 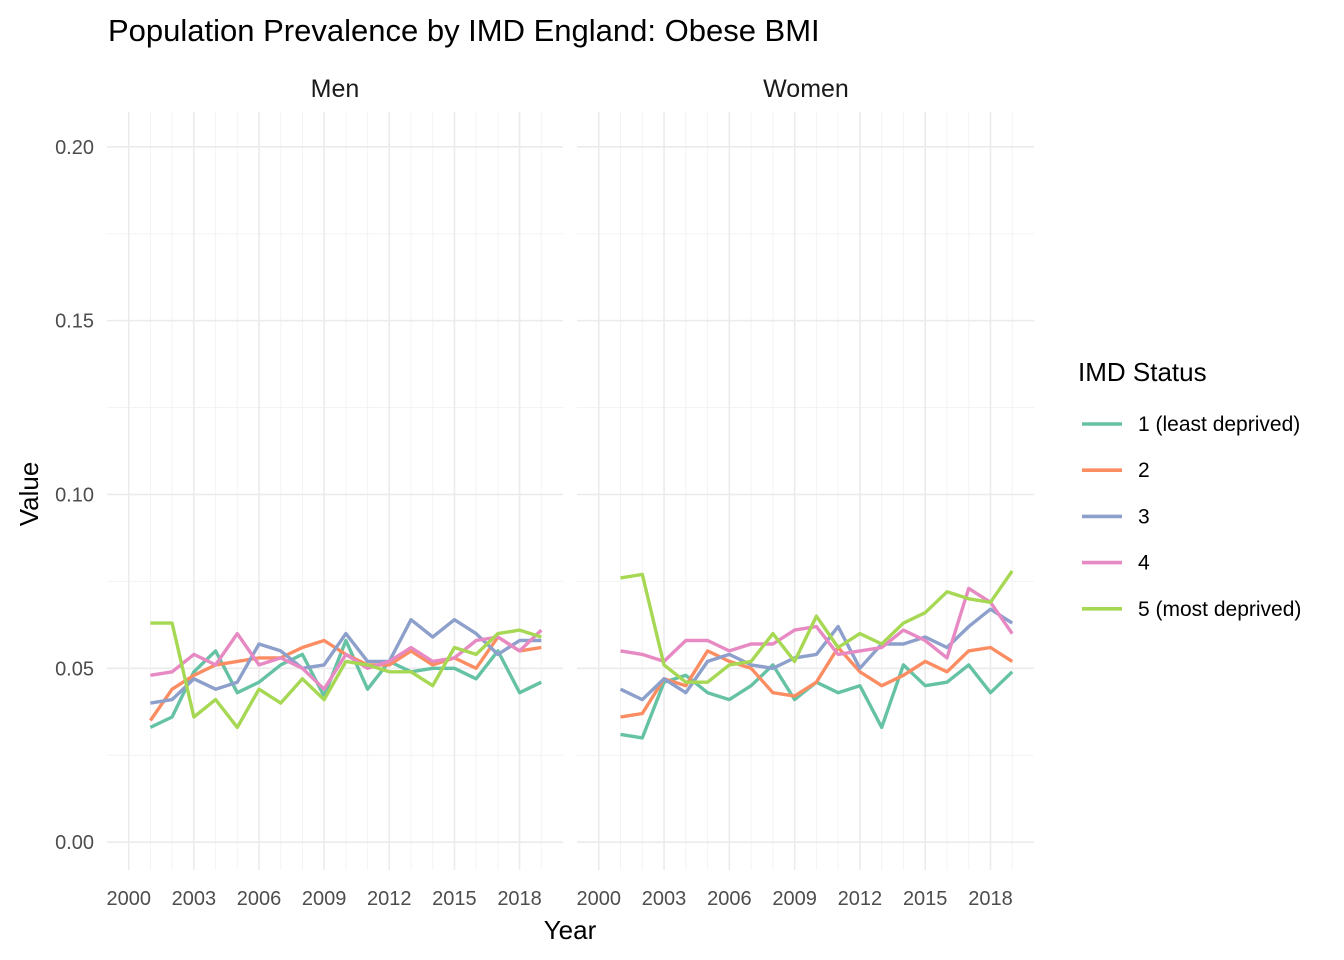 I want to click on x-axis-title: Year, so click(x=570, y=930).